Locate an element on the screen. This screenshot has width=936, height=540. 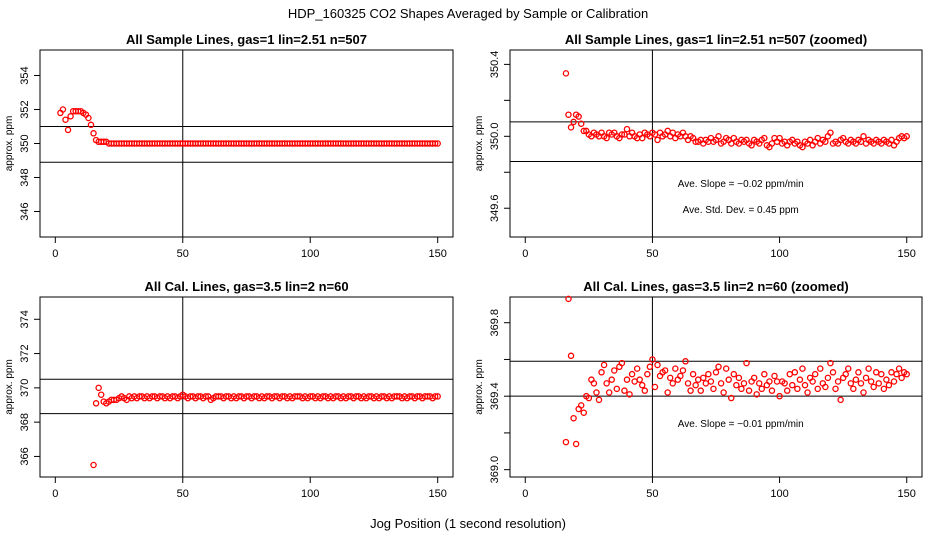
y-tick-label: 348 is located at coordinates (25, 177).